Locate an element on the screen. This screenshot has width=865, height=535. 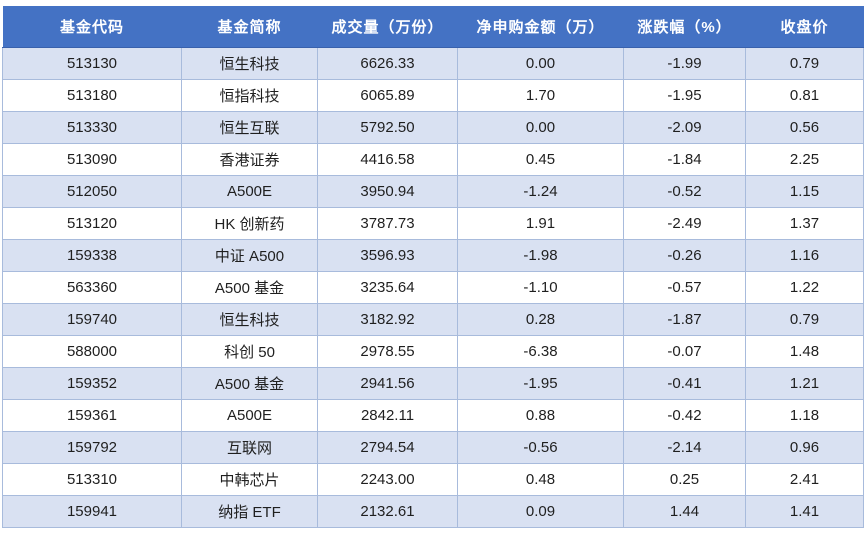
cell-net-subscription: 1.70 is located at coordinates (540, 95).